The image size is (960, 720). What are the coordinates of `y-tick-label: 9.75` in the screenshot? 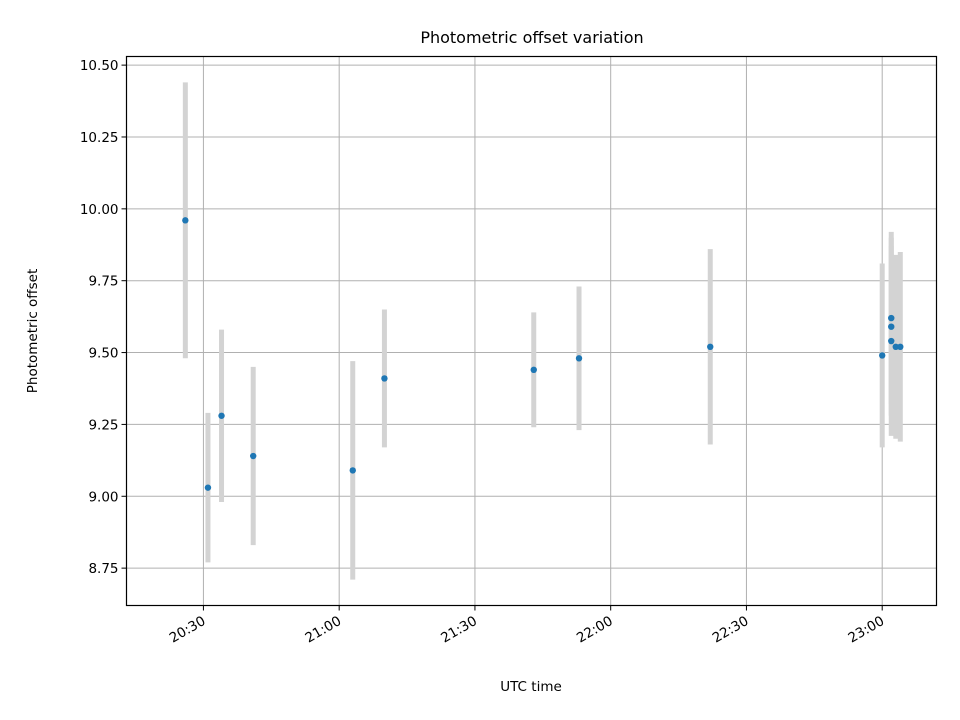 It's located at (103, 282).